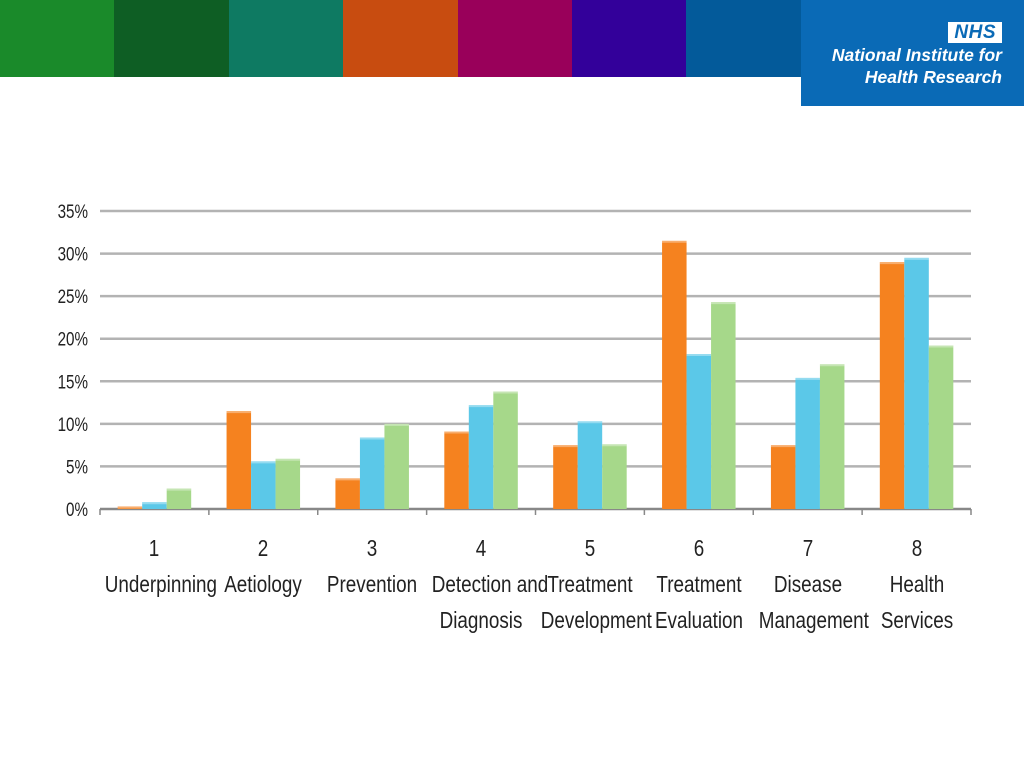 This screenshot has height=768, width=1024. Describe the element at coordinates (807, 584) in the screenshot. I see `x-category-label-line: Disease` at that location.